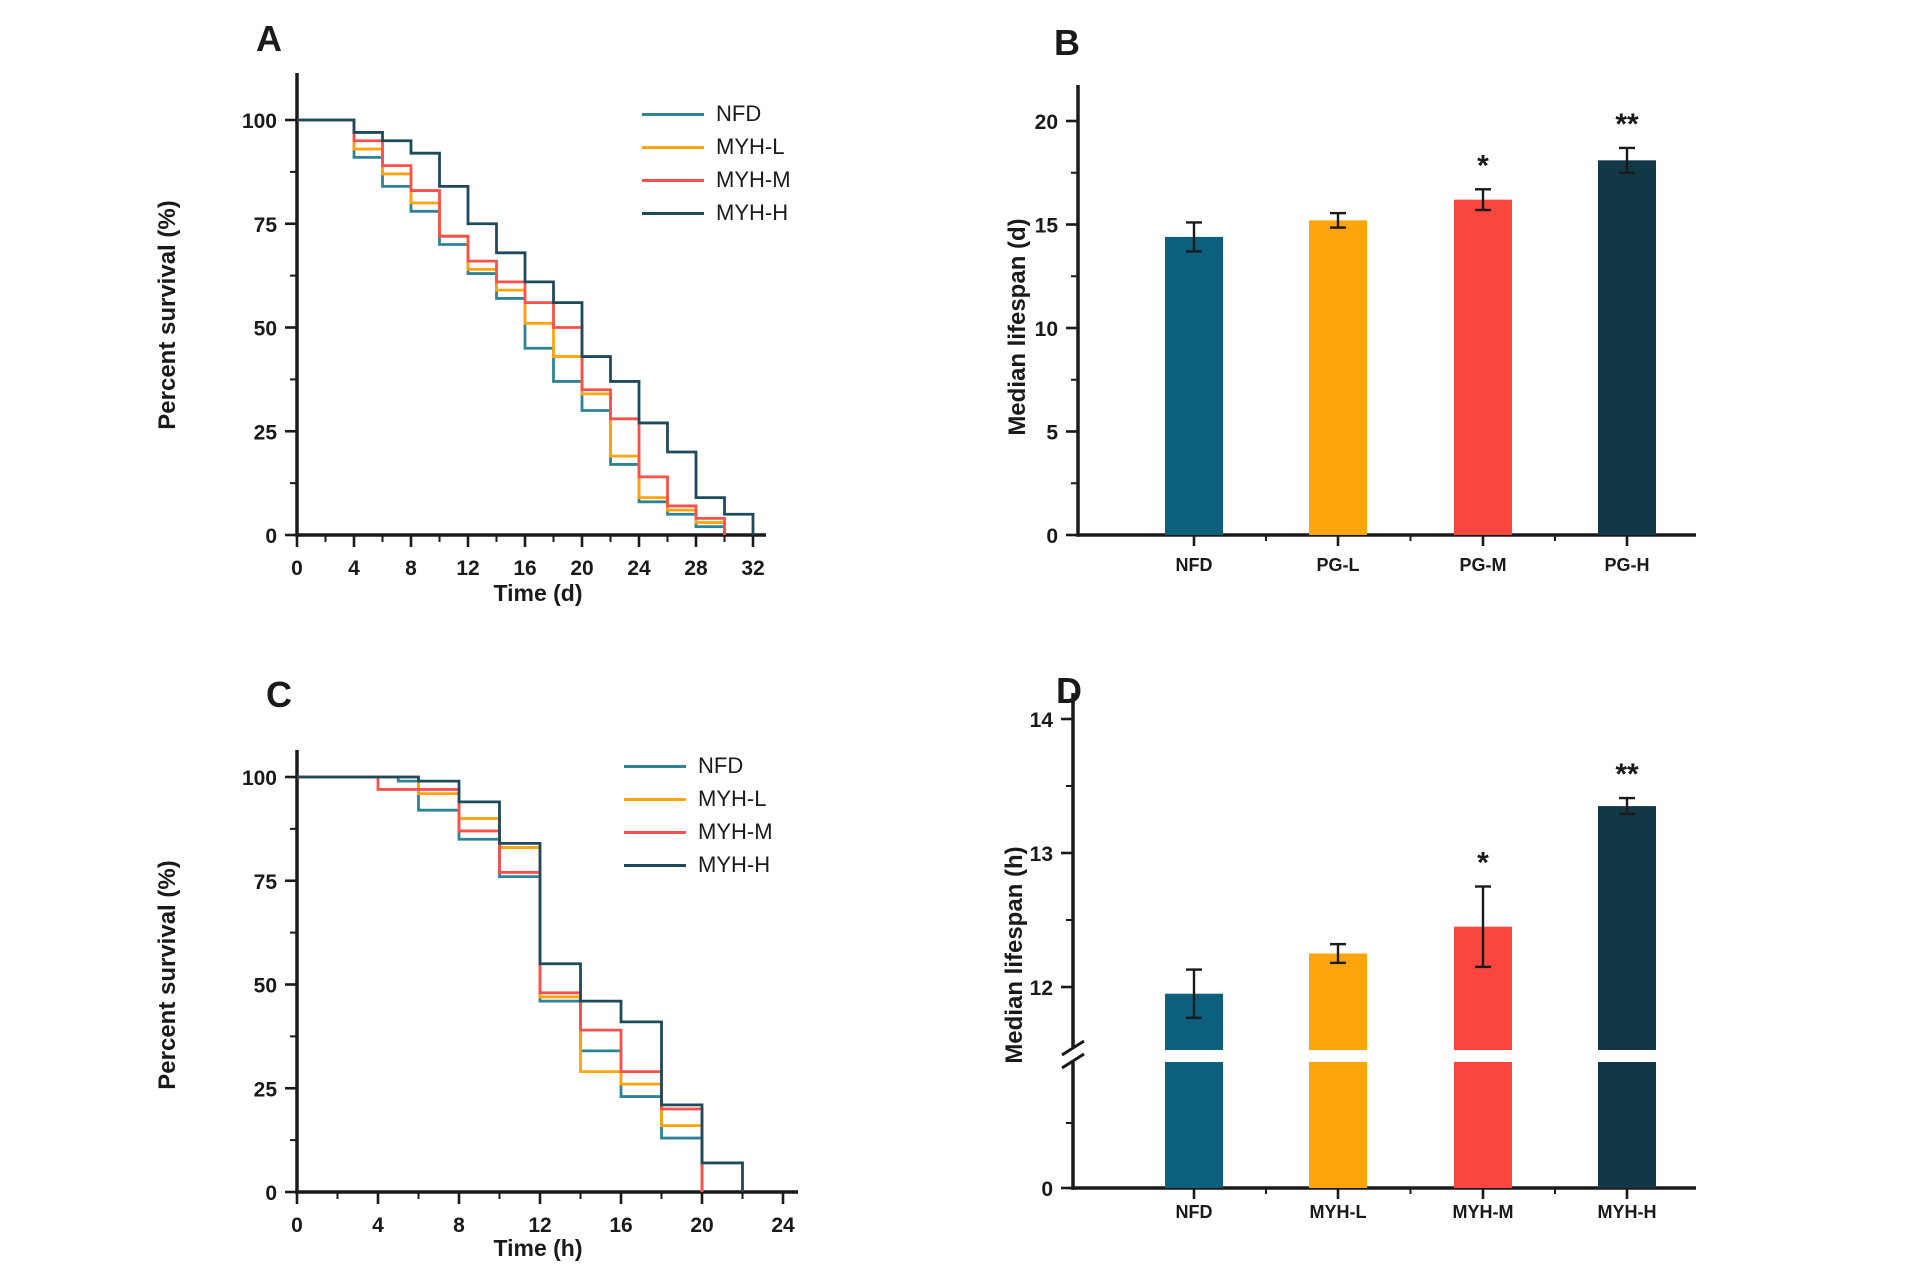  I want to click on panel-label-a: A, so click(269, 38).